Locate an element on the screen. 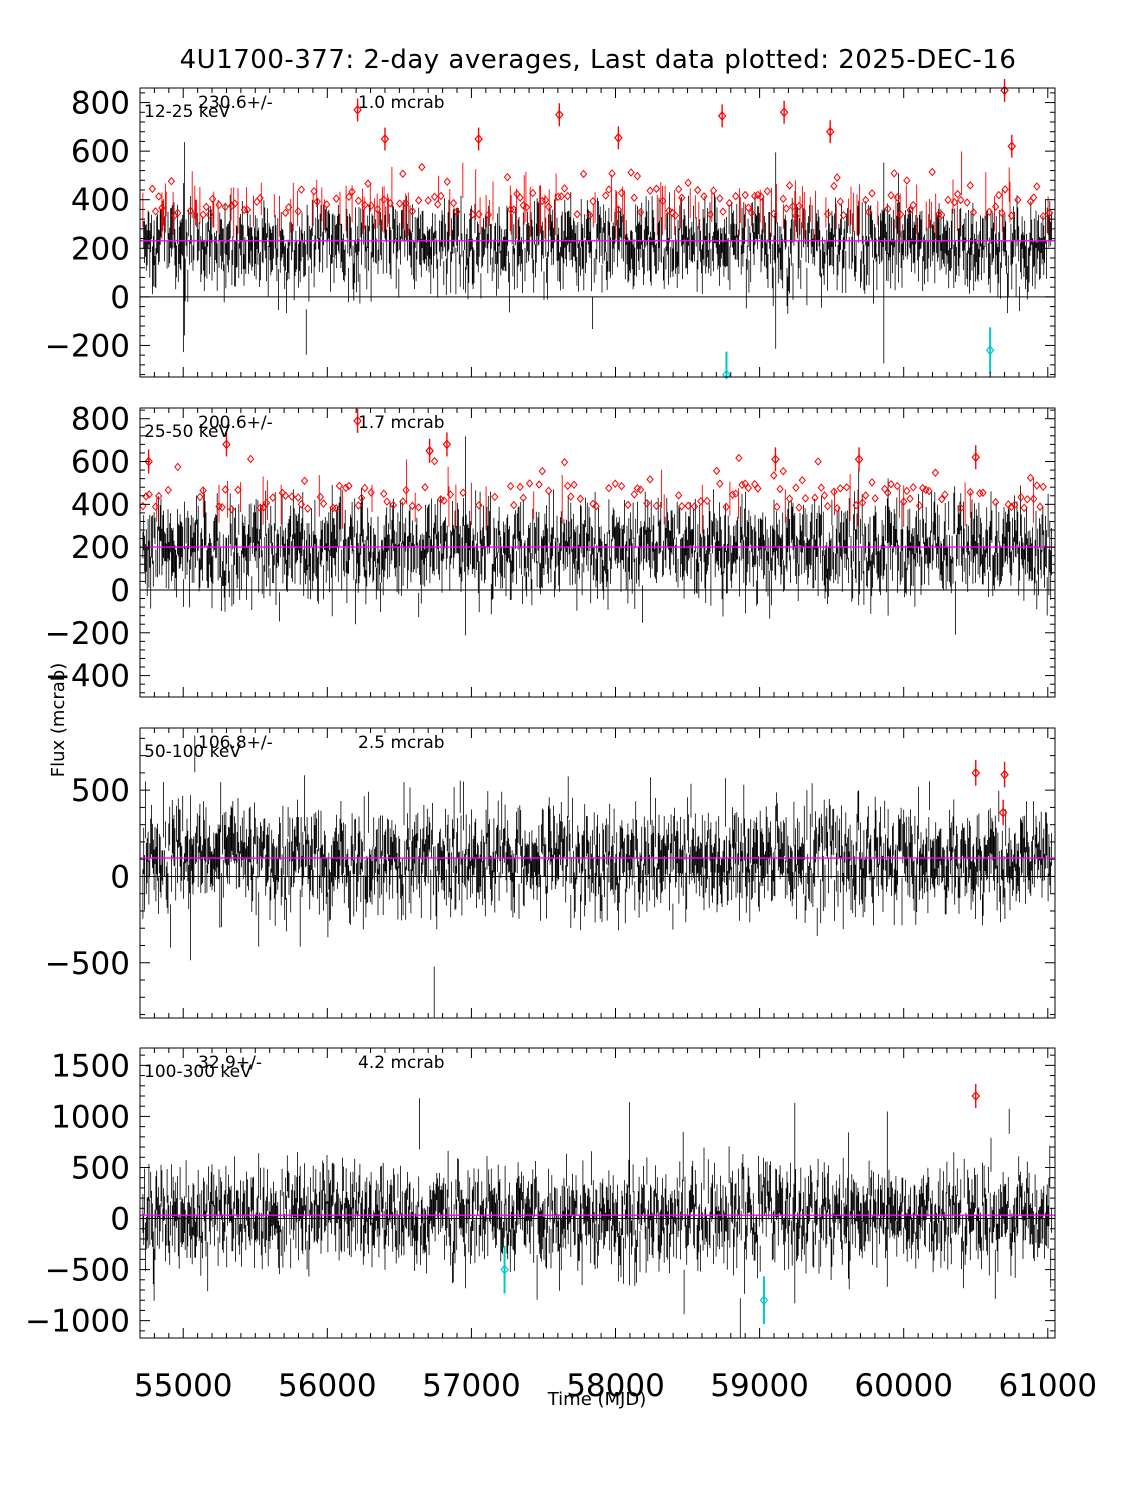 Image resolution: width=1125 pixels, height=1500 pixels. band-label: 25-50 keV is located at coordinates (187, 432).